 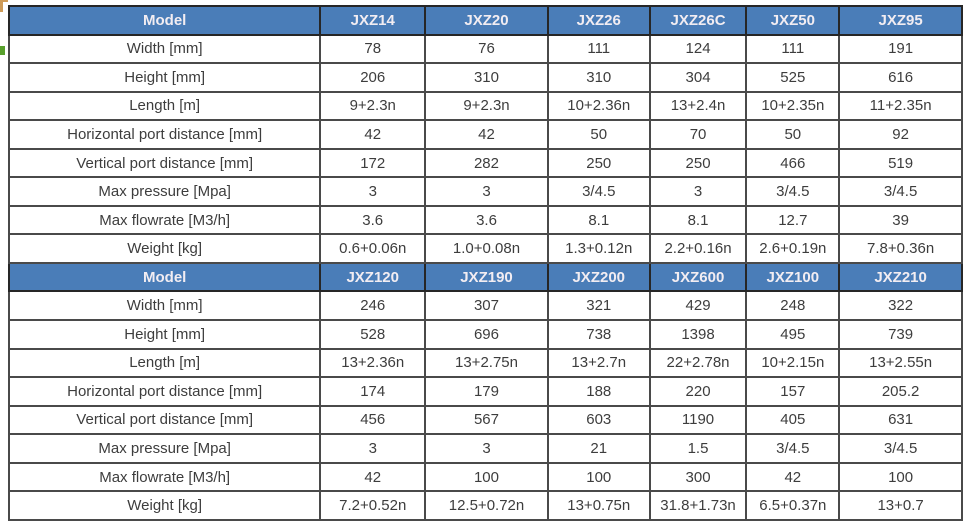 I want to click on value-cell: 179, so click(x=486, y=391).